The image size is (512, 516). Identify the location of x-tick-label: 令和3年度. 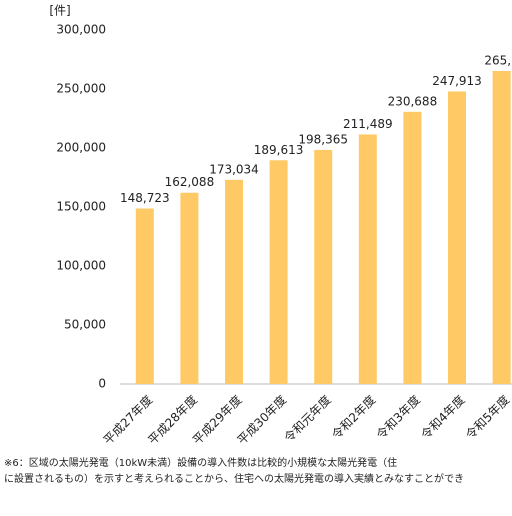
(398, 417).